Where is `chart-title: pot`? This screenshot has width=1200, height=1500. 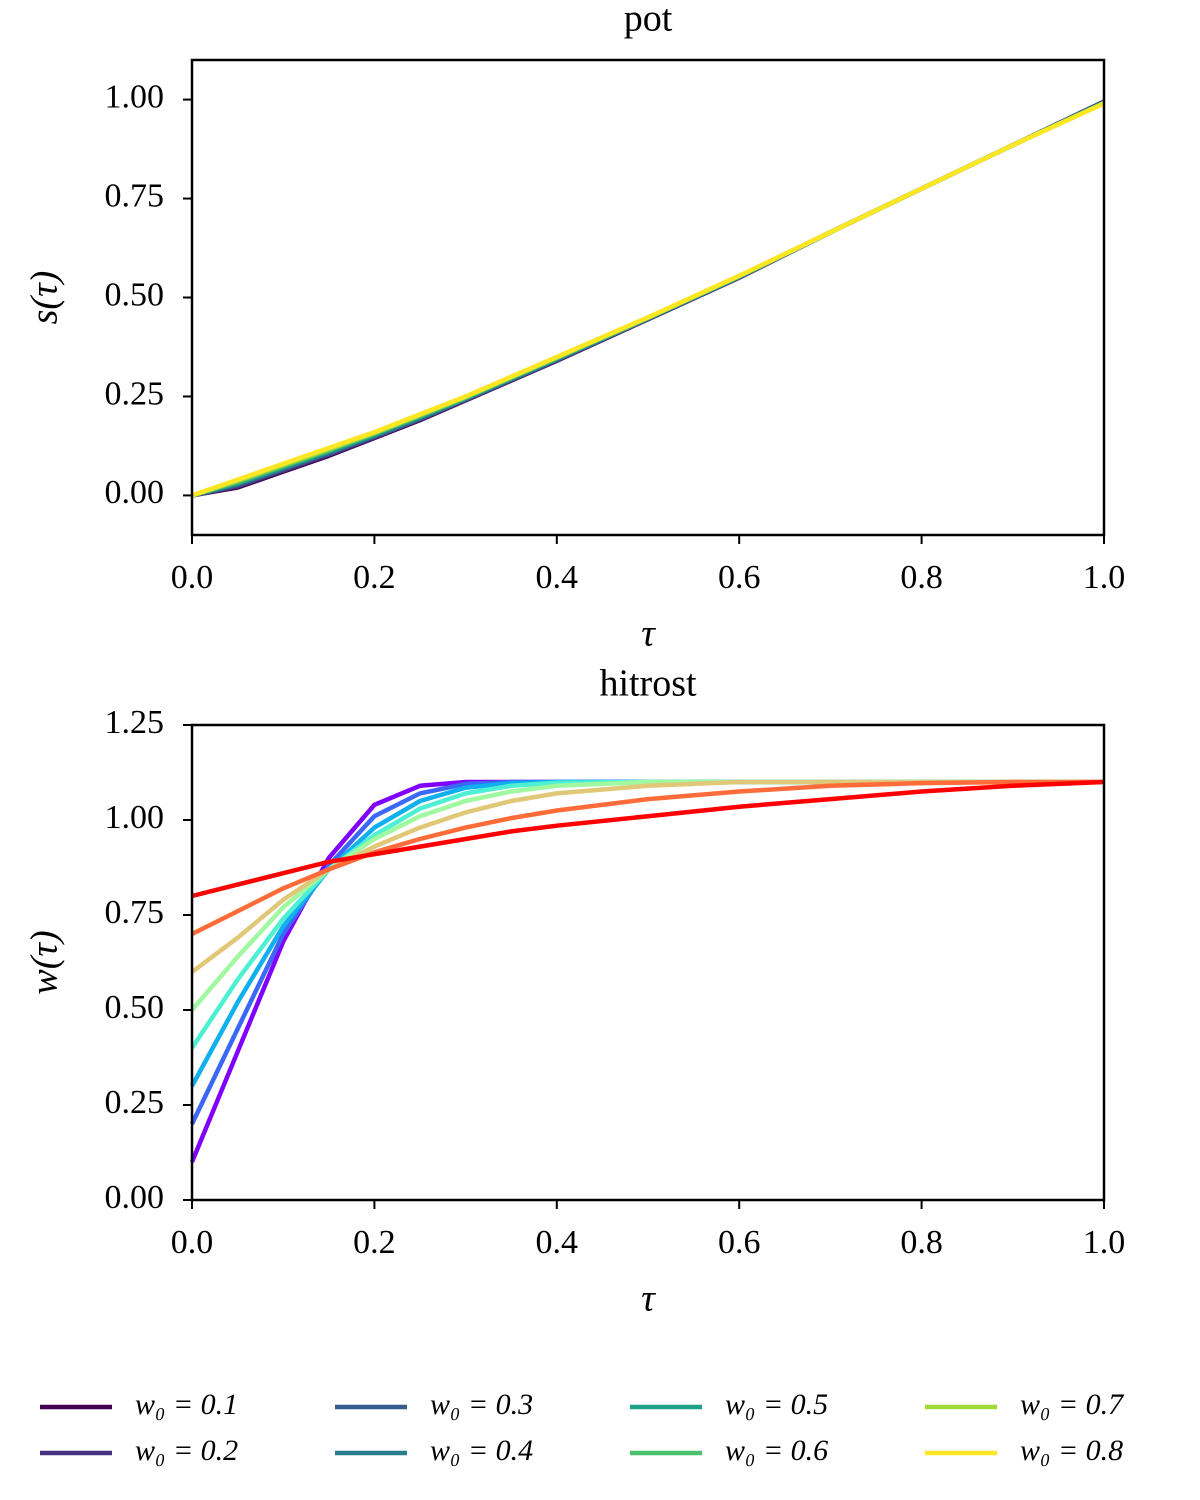 chart-title: pot is located at coordinates (648, 20).